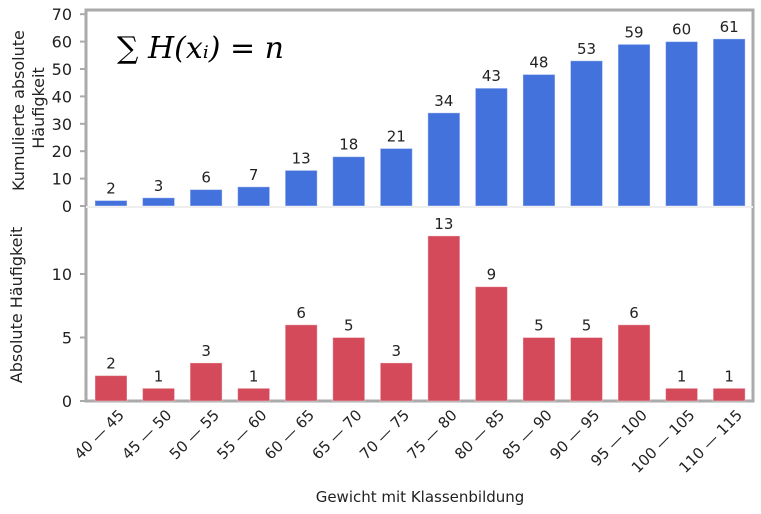 The height and width of the screenshot is (514, 761). What do you see at coordinates (194, 434) in the screenshot?
I see `x-tick-label: 50 — 55` at bounding box center [194, 434].